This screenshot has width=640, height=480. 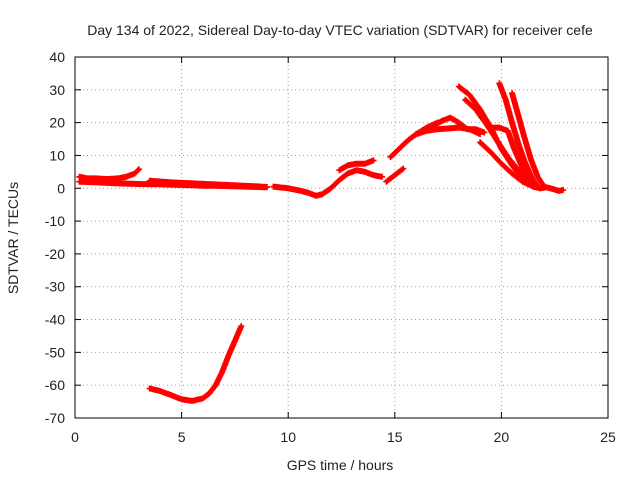 I want to click on y-tick-label: -50, so click(x=55, y=352).